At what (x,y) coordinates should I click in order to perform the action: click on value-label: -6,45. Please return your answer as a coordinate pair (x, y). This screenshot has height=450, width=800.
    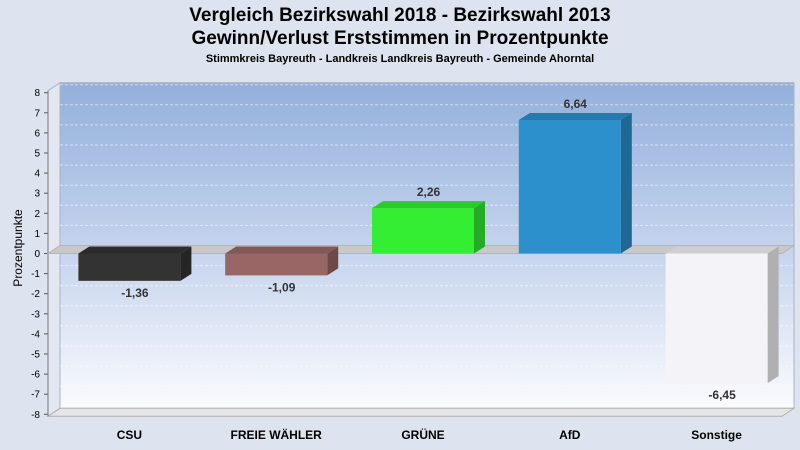
    Looking at the image, I should click on (722, 395).